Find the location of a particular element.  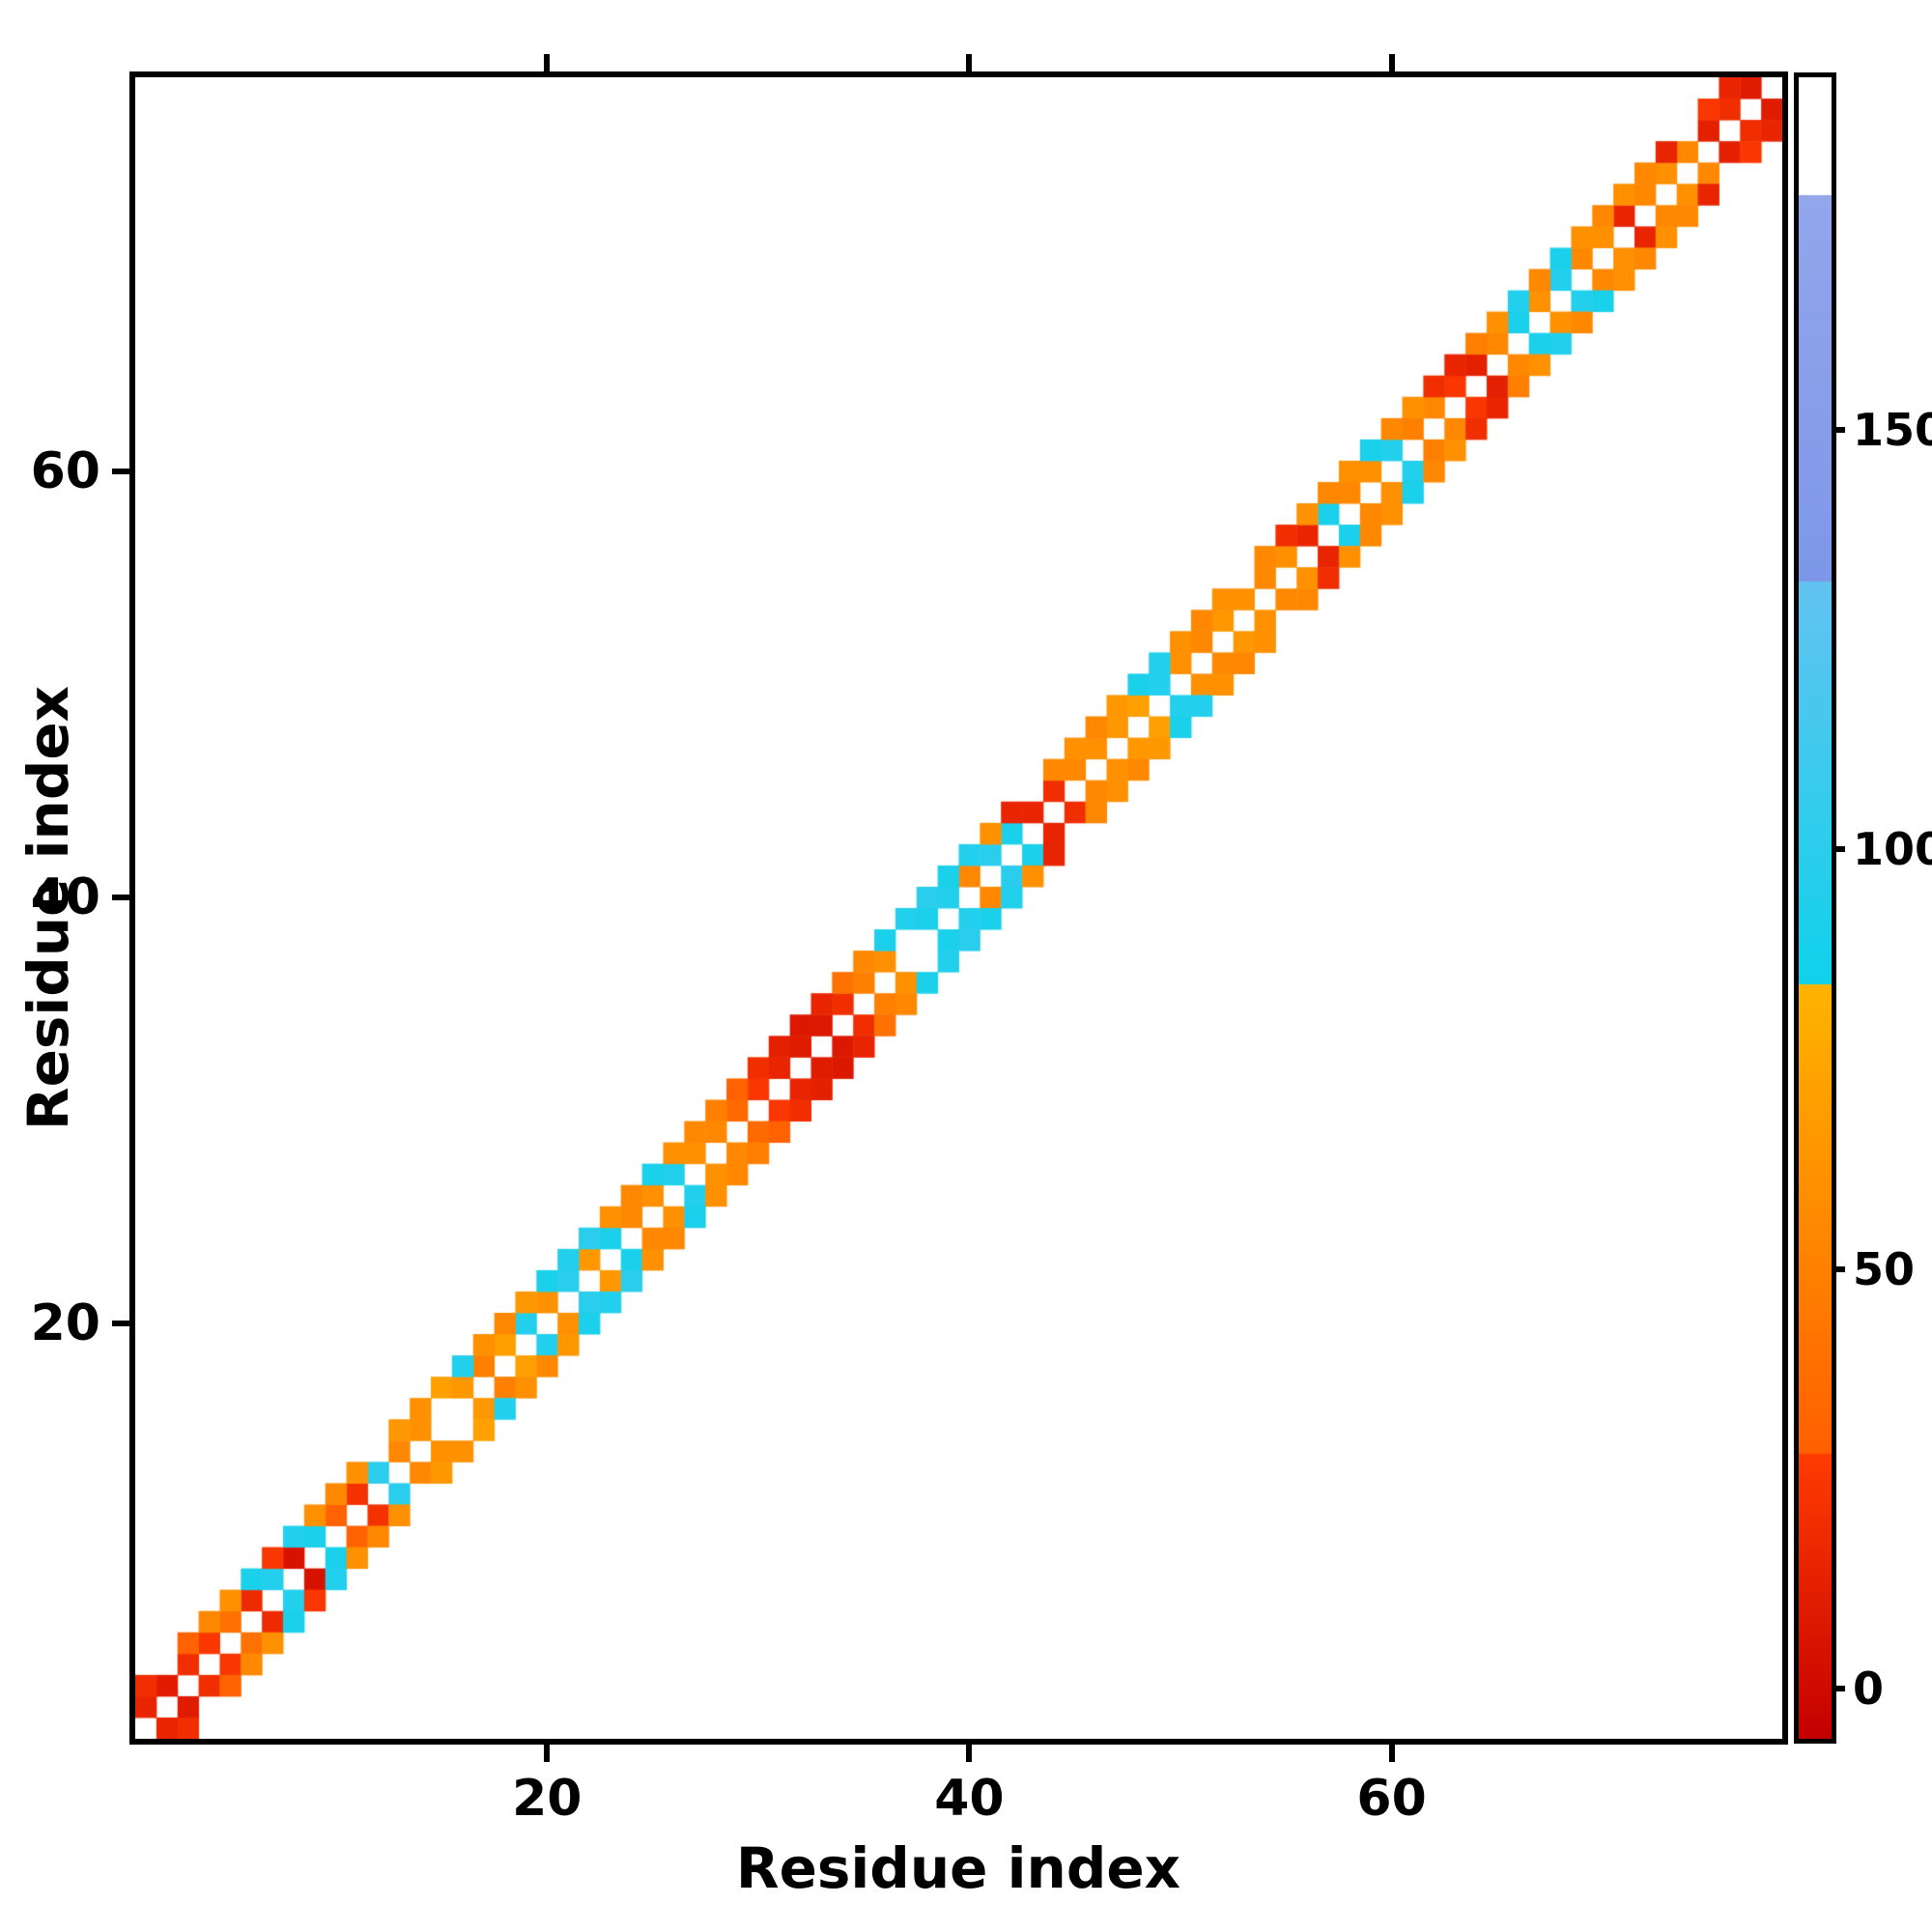

y-tick-label: 40 is located at coordinates (65, 896).